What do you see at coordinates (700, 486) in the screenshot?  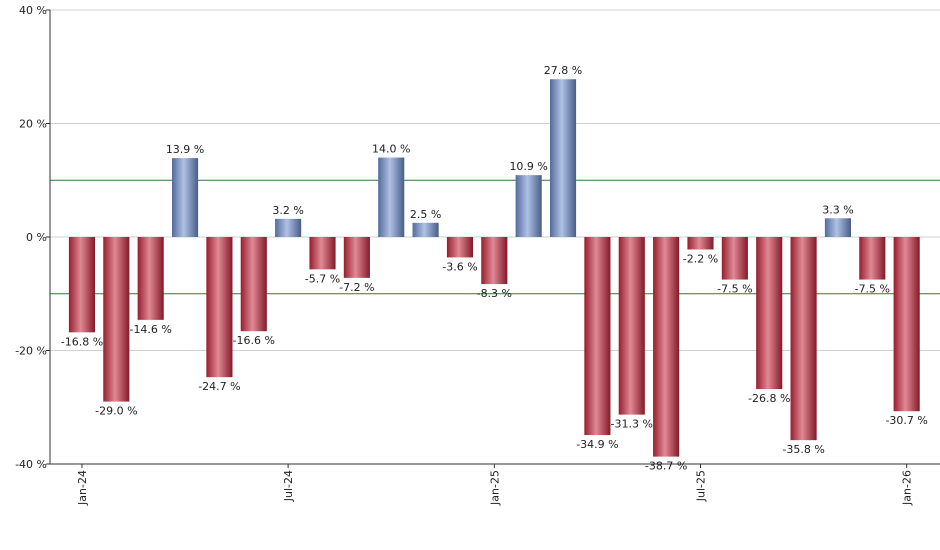 I see `x-tick-label: Jul-25` at bounding box center [700, 486].